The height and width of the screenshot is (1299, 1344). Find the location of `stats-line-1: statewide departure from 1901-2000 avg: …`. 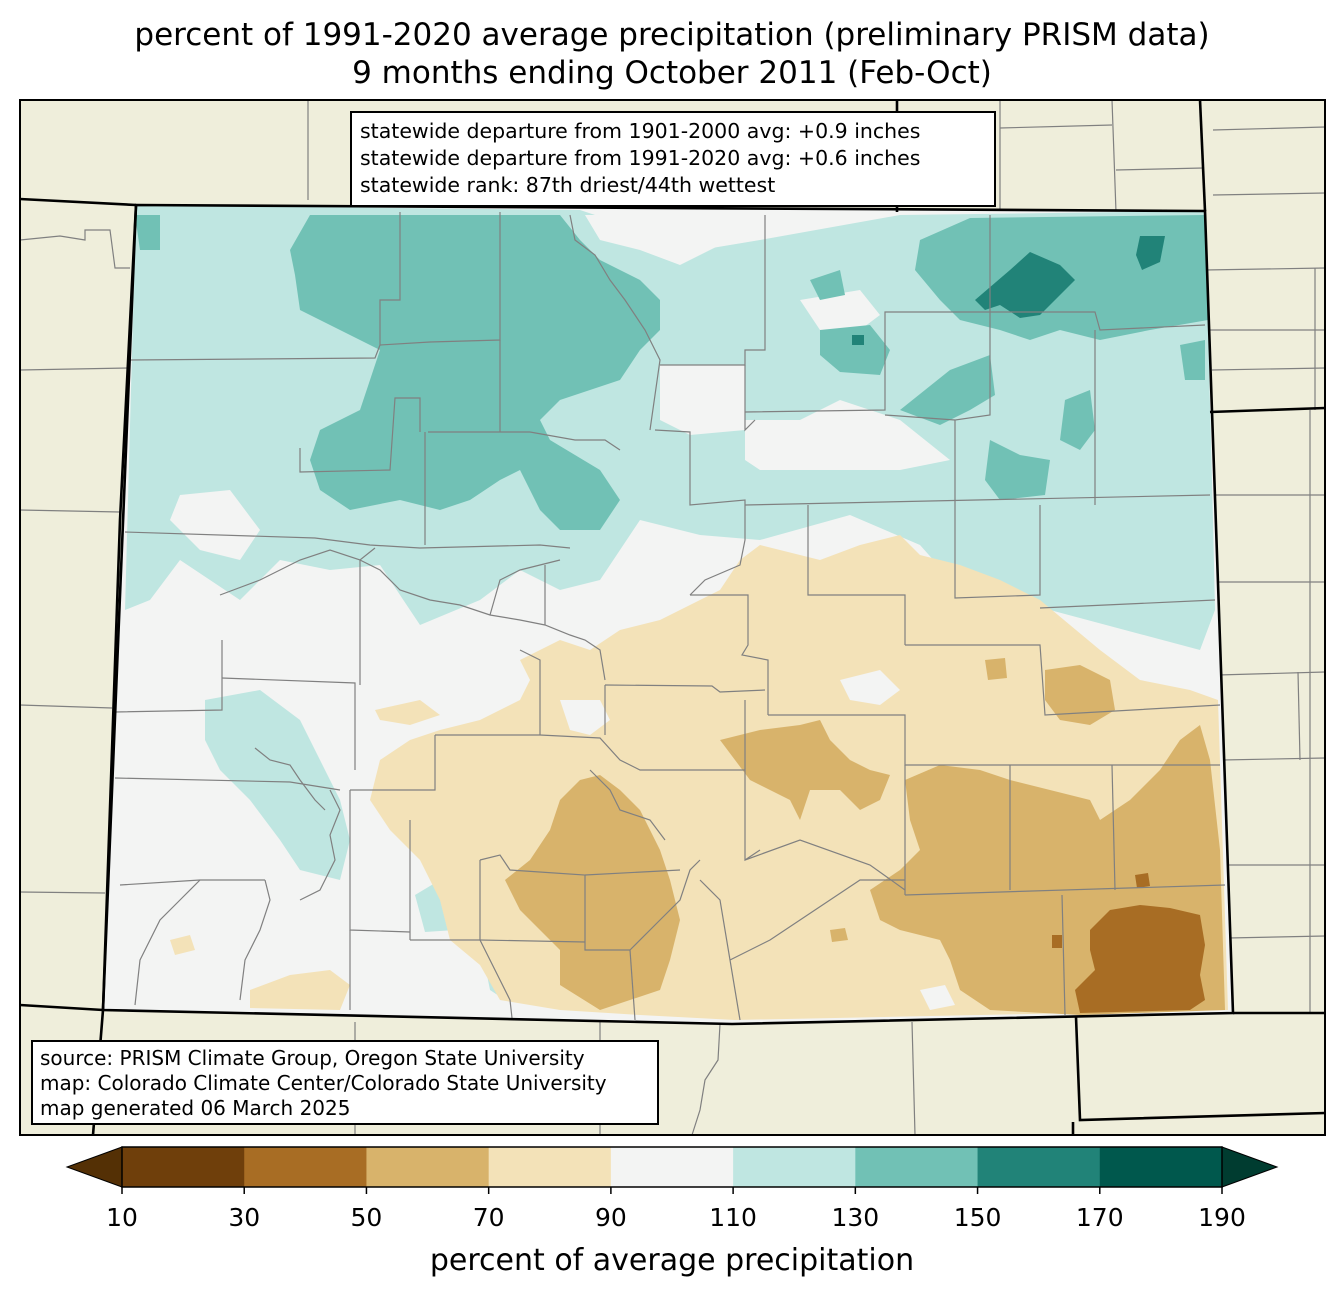

stats-line-1: statewide departure from 1901-2000 avg: … is located at coordinates (640, 131).